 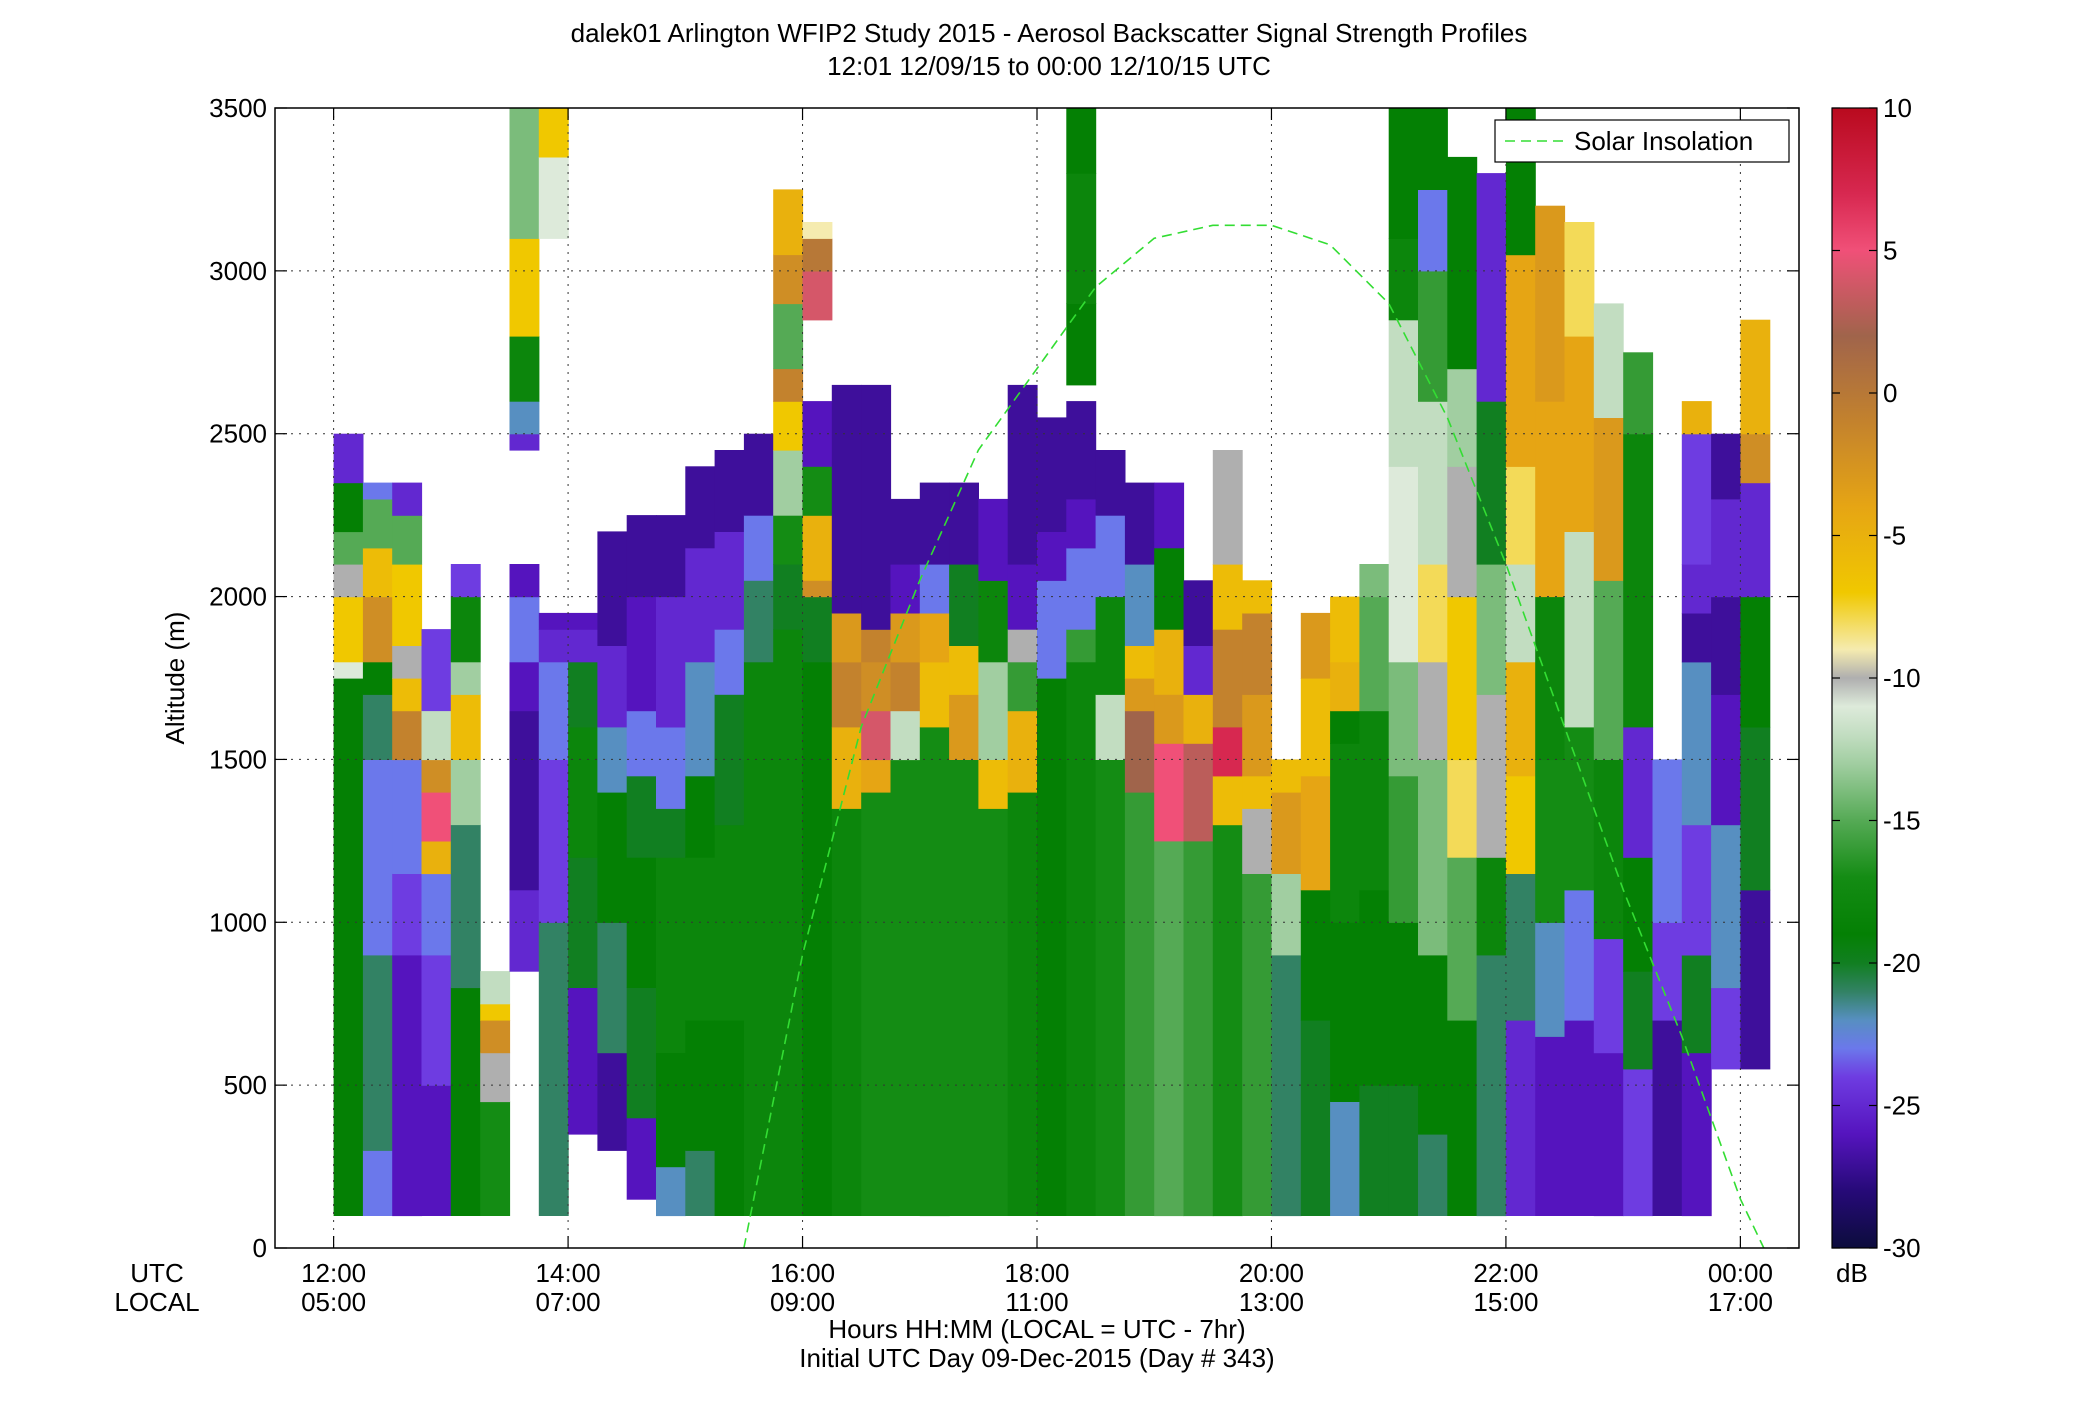 I want to click on x-tick-label-utc: 22:00, so click(x=1505, y=1273).